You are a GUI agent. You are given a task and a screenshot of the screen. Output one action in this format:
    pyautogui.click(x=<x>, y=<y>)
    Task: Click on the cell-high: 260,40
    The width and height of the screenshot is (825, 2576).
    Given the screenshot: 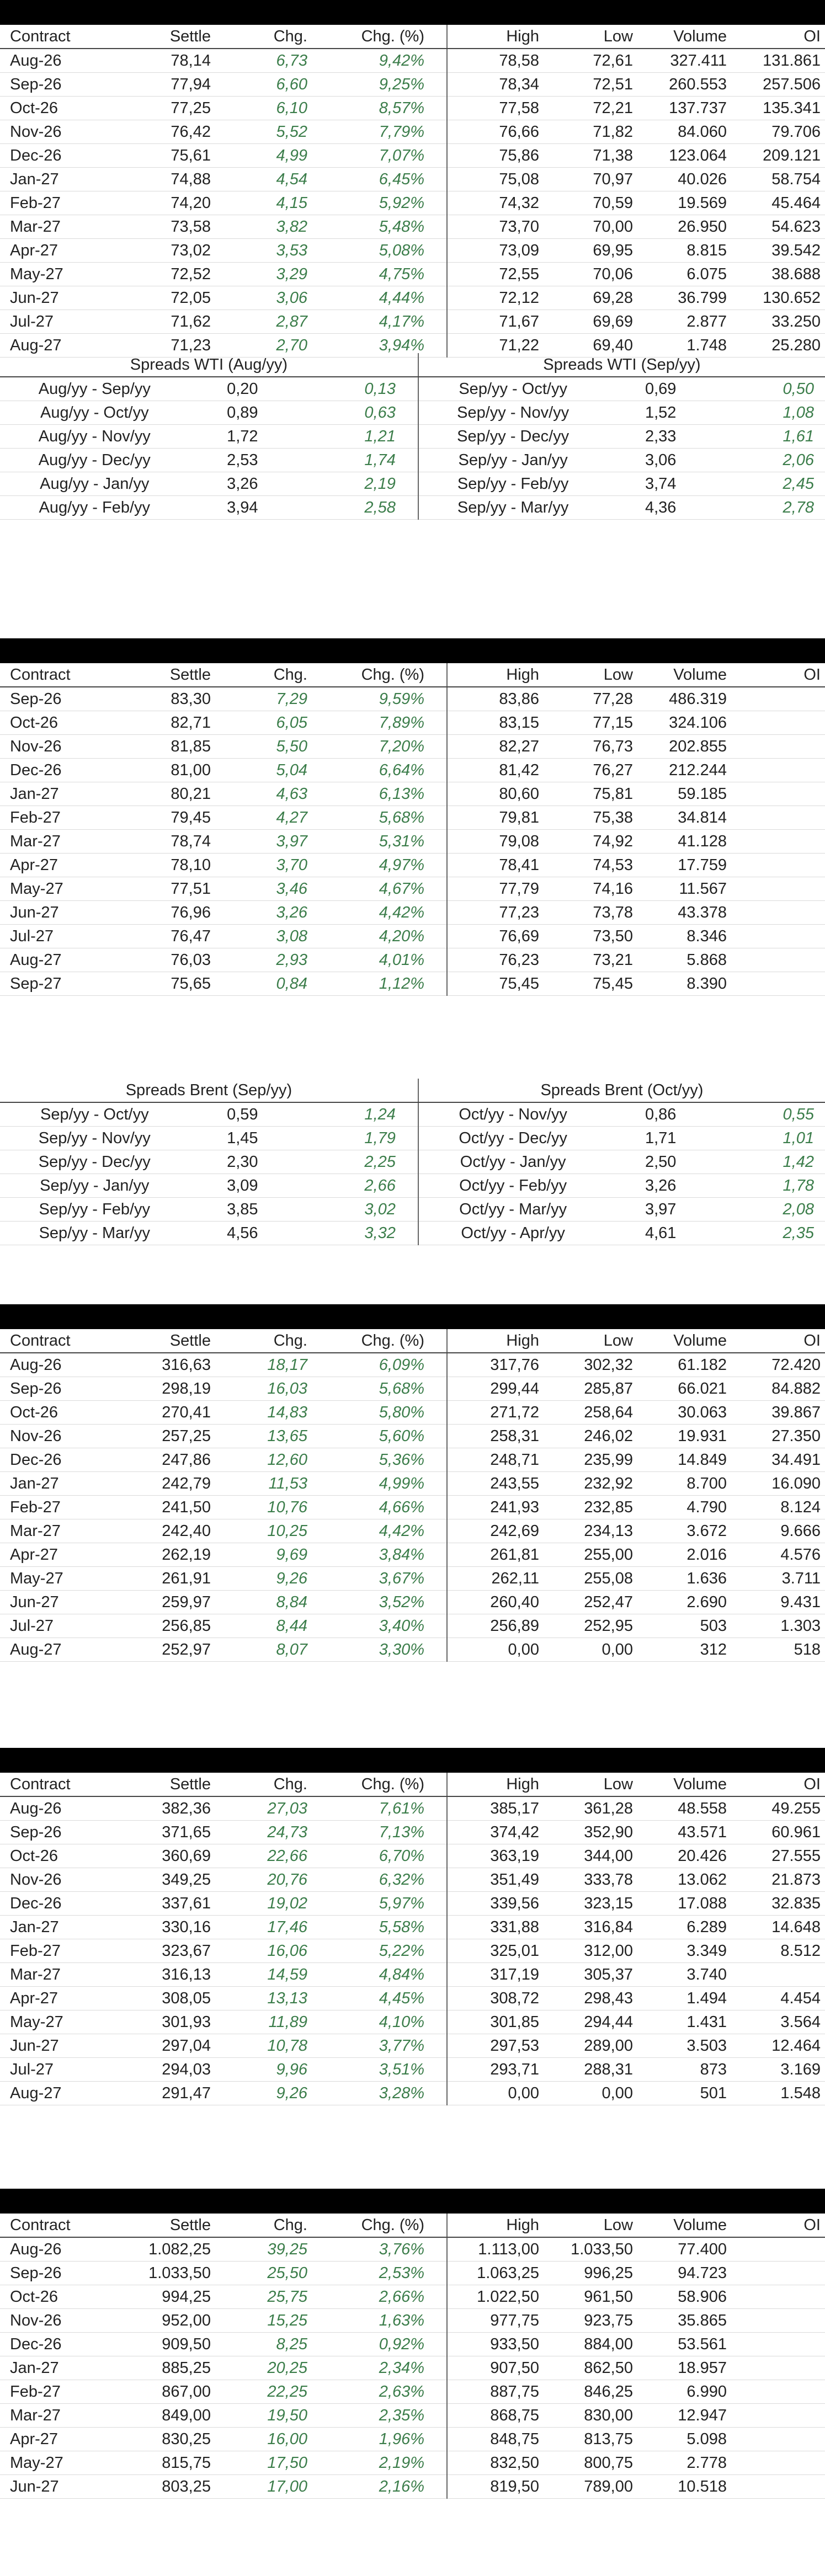 What is the action you would take?
    pyautogui.click(x=495, y=1602)
    